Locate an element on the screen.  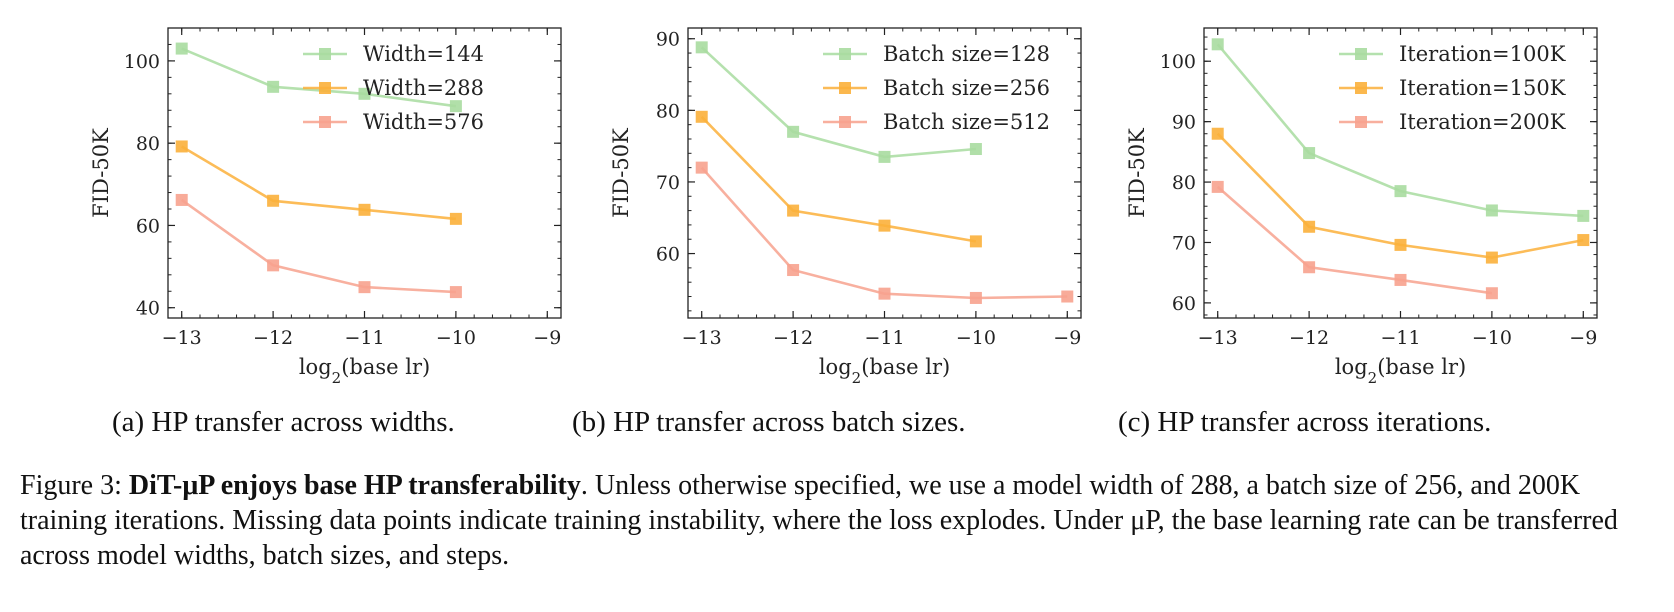
legend-label-2: Iteration=200K is located at coordinates (1482, 122).